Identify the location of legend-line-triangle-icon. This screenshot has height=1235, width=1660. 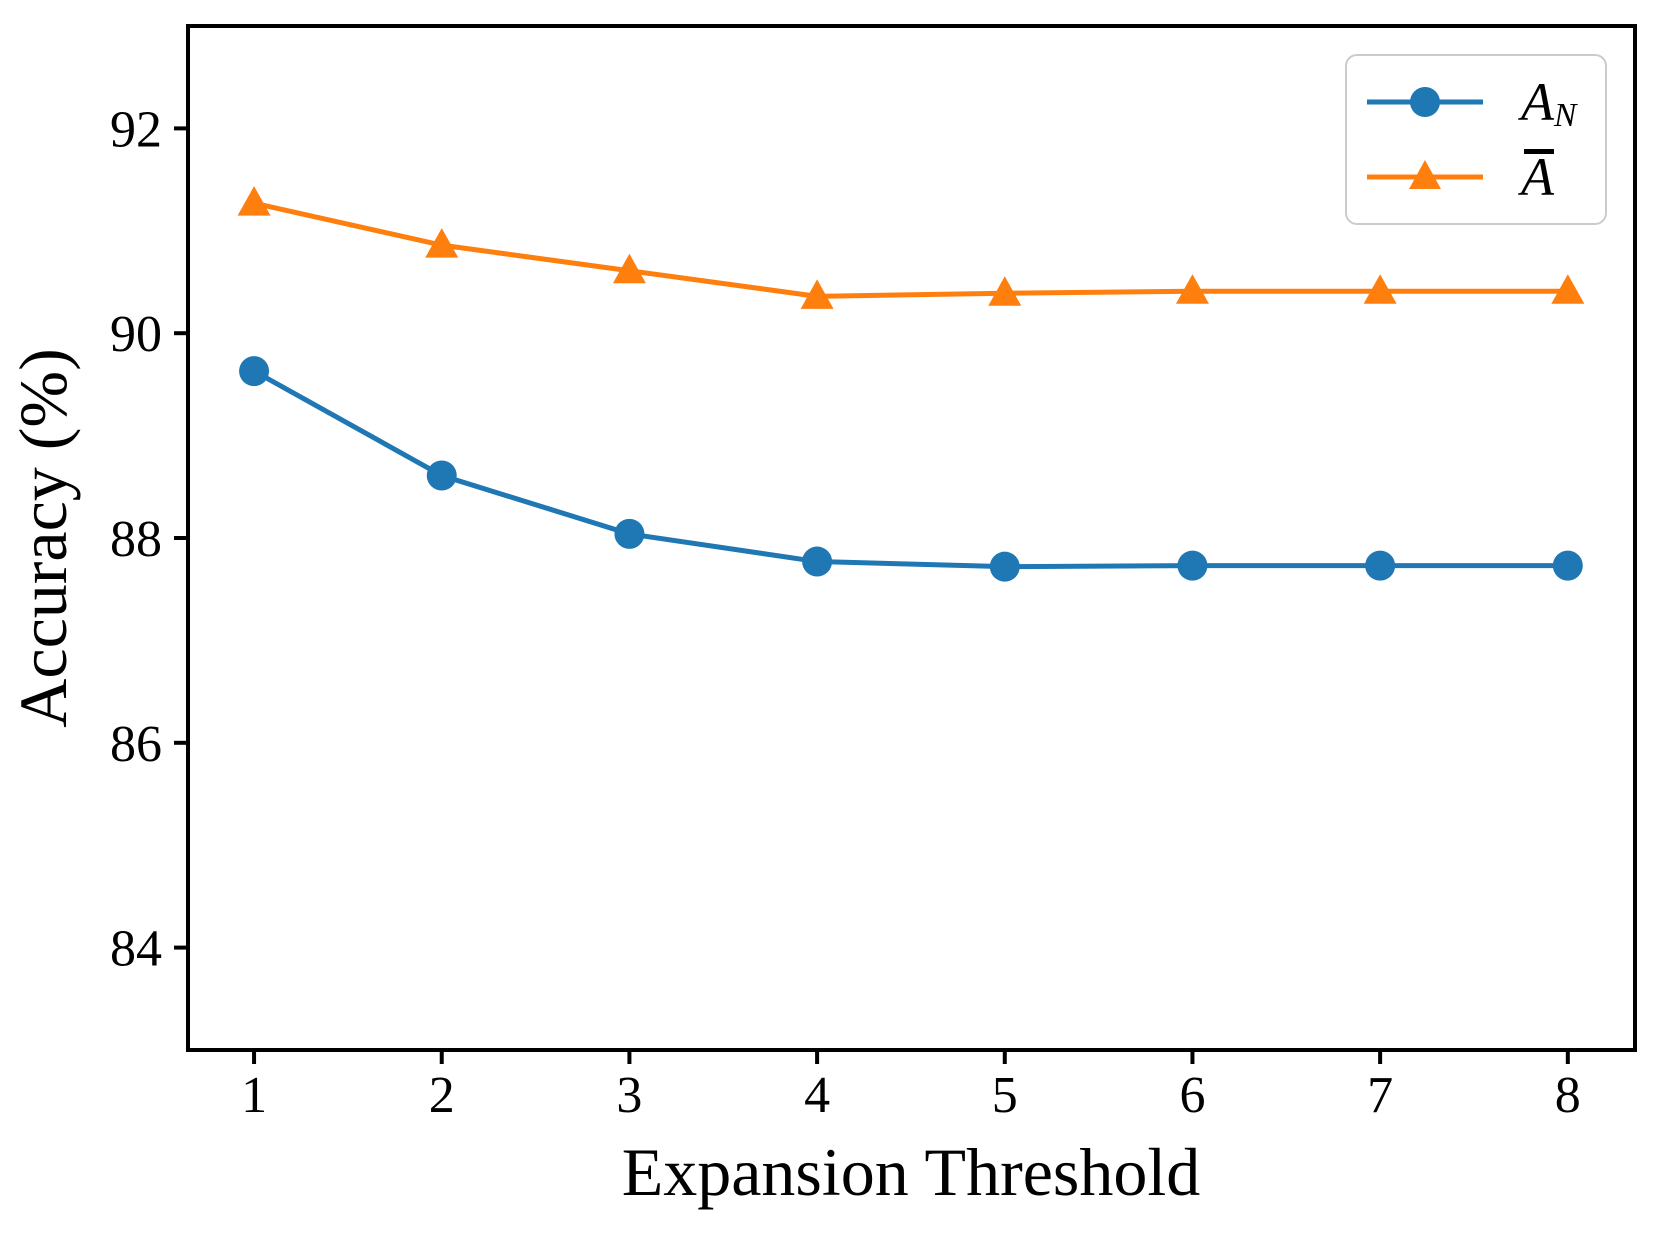
(1425, 175).